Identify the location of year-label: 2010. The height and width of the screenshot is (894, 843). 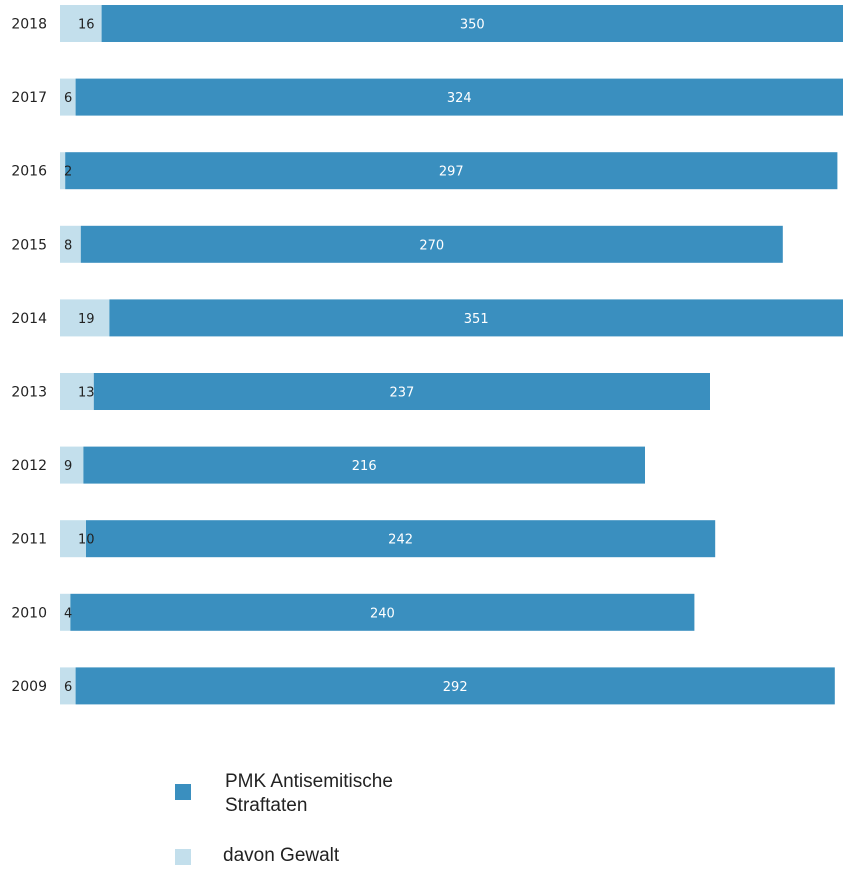
(29, 613).